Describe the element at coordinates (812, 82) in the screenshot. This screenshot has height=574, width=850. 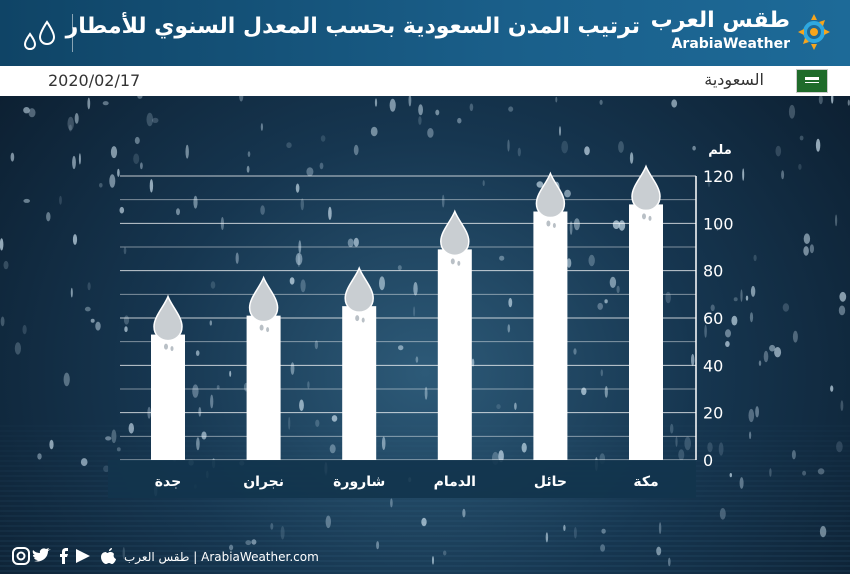
I see `flag-sword-mark` at that location.